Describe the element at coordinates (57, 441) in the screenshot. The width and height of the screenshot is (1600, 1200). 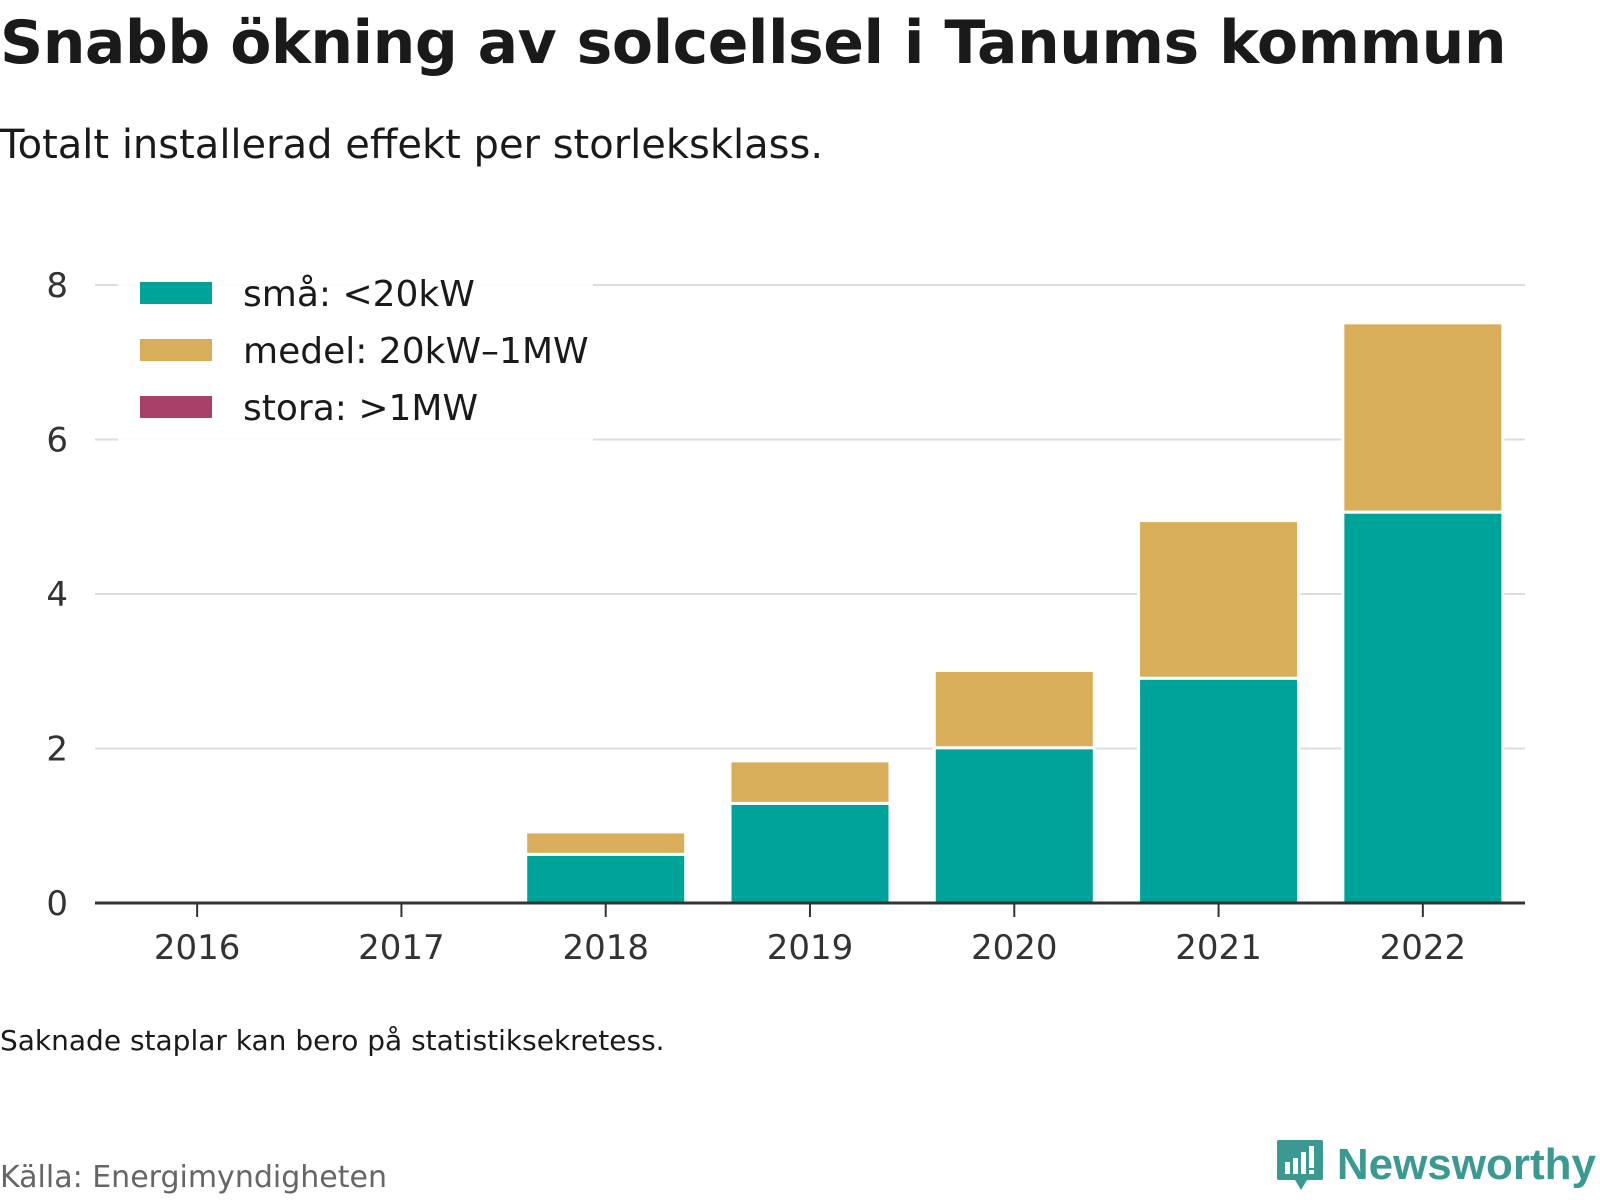
I see `y-tick-label: 6` at that location.